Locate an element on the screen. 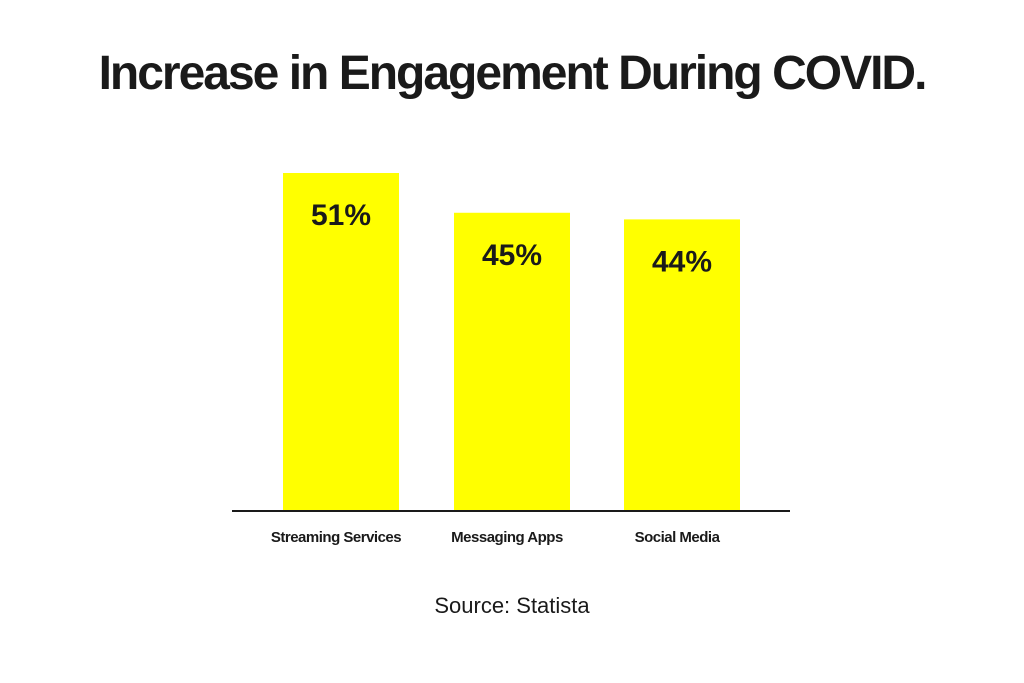 This screenshot has width=1024, height=683. chart-title: Increase in Engagement During COVID. is located at coordinates (513, 73).